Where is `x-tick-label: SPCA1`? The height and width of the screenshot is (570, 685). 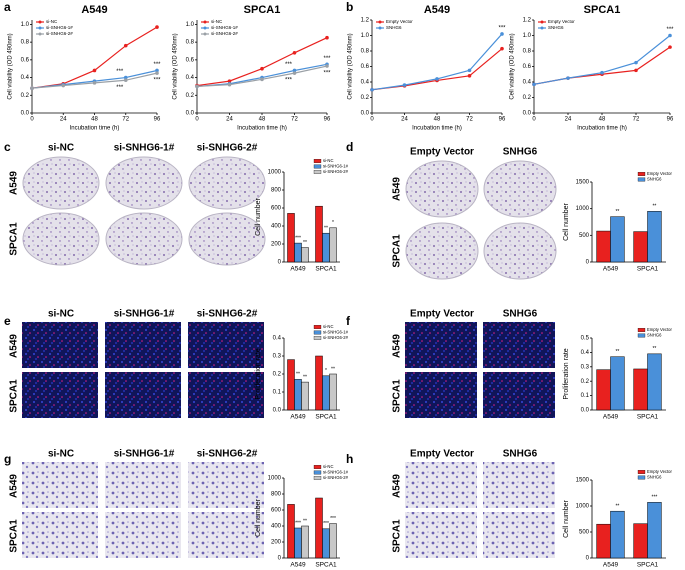
x-tick-label: SPCA1 is located at coordinates (326, 417).